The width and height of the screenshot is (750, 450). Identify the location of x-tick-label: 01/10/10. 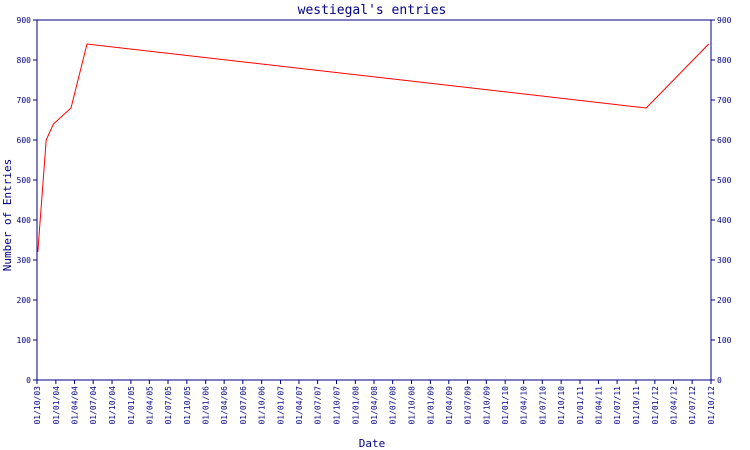
(561, 405).